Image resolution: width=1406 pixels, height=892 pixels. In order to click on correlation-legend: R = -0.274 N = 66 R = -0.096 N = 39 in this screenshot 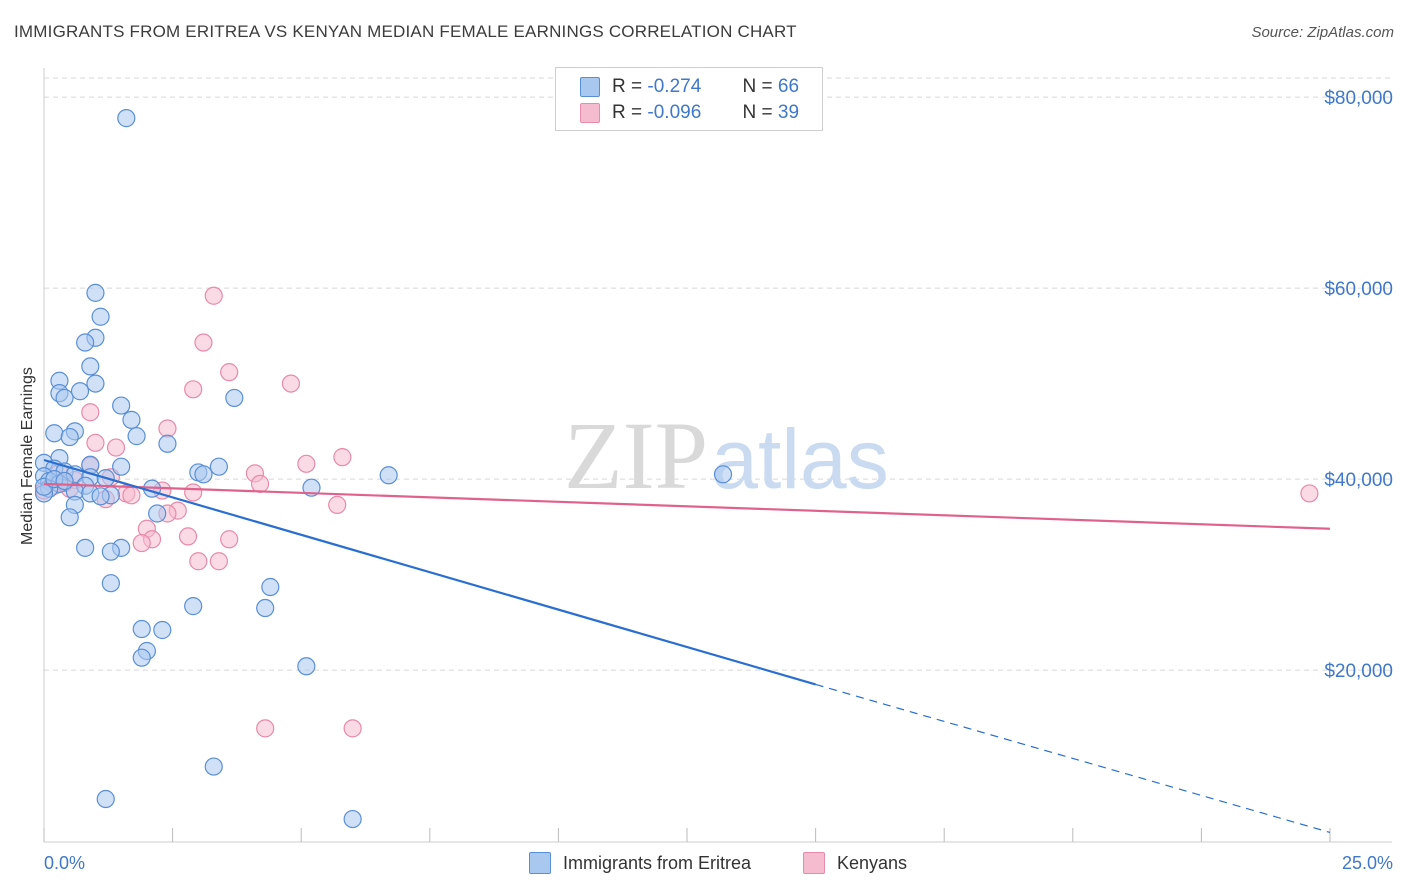, I will do `click(689, 99)`.